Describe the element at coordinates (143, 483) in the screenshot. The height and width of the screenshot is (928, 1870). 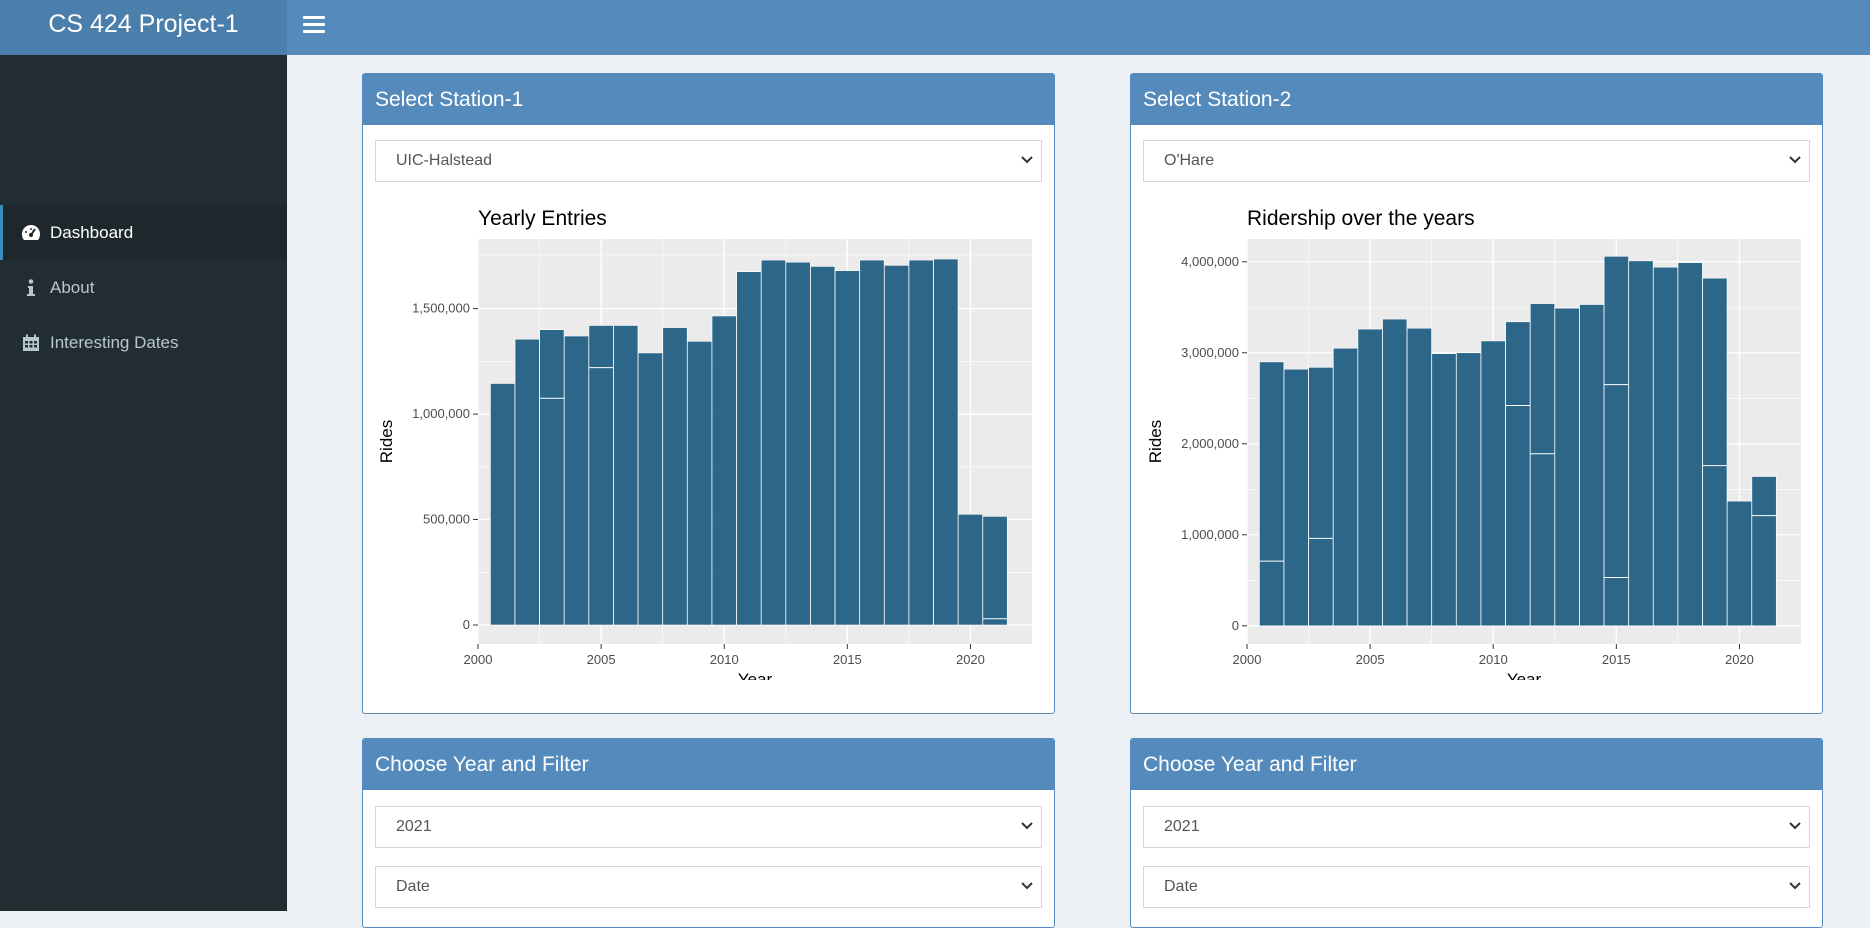
I see `sidebar: Dashboard About Interesting Dates` at that location.